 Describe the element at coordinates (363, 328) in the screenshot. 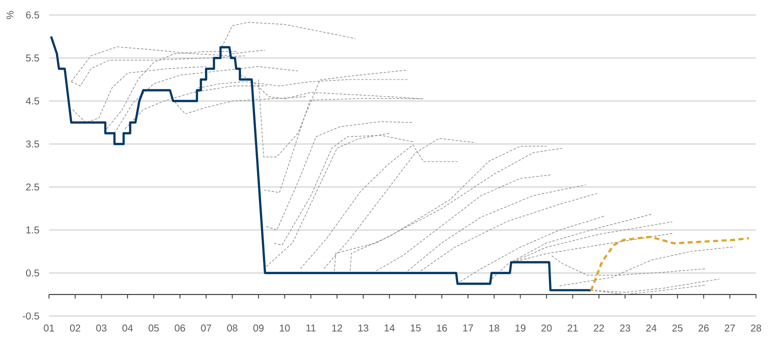

I see `x-tick-label: 13` at that location.